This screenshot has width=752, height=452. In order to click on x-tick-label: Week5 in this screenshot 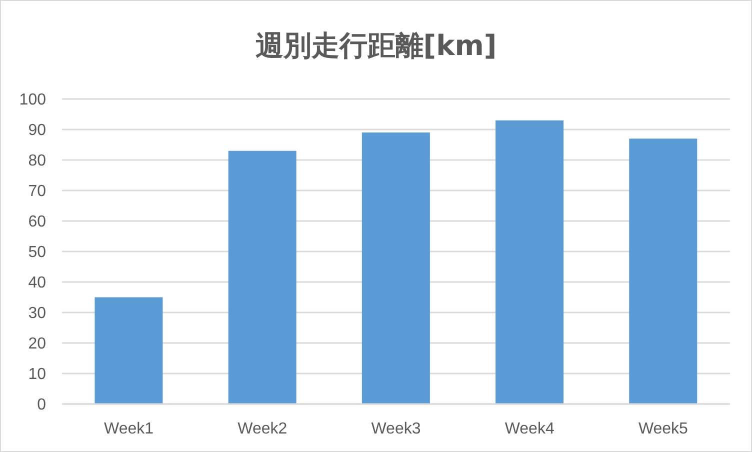, I will do `click(663, 429)`.